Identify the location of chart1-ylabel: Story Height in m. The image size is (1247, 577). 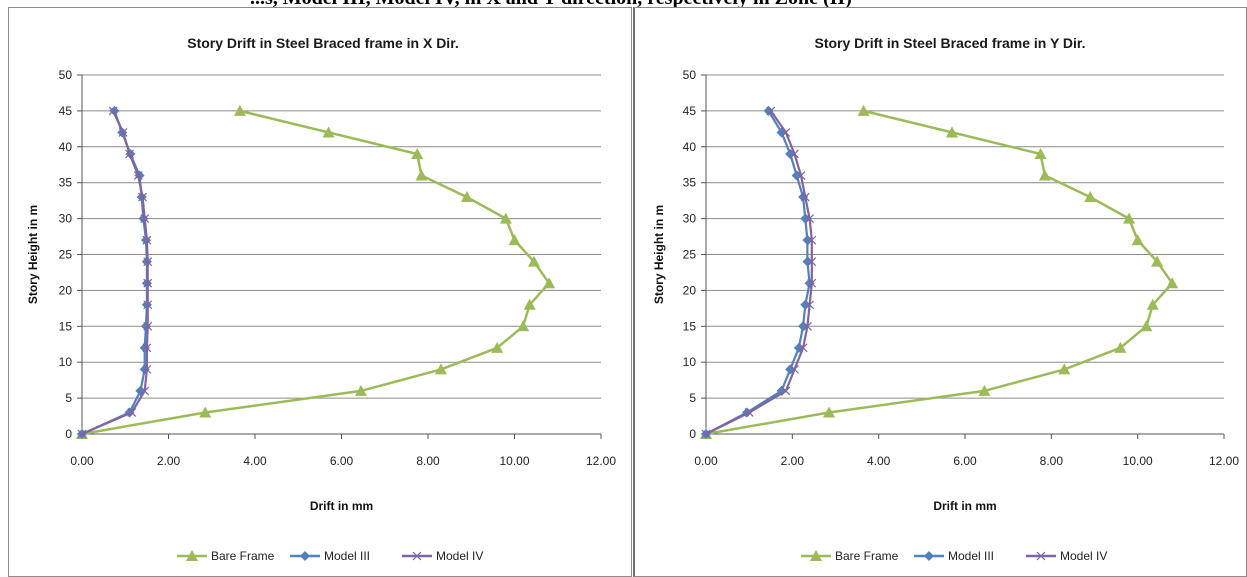
(33, 254).